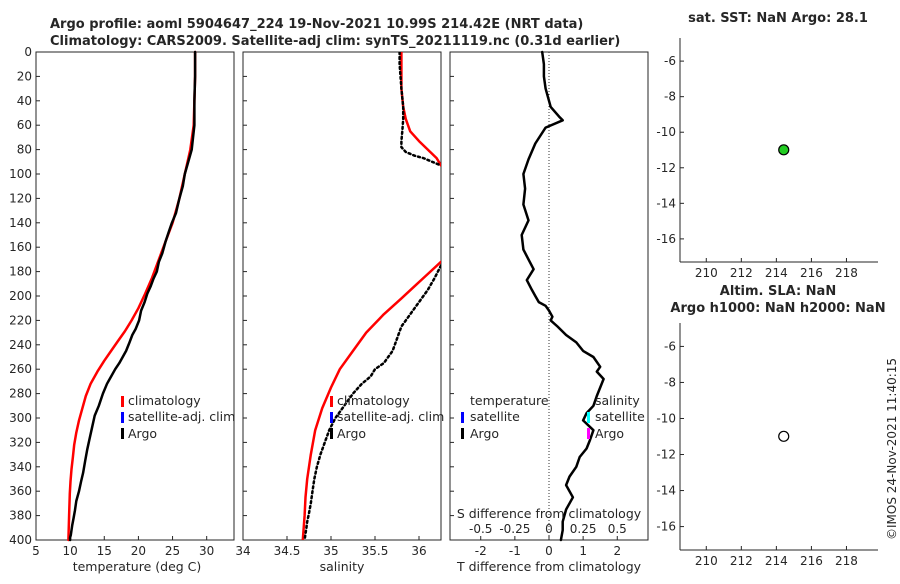 This screenshot has width=900, height=584. Describe the element at coordinates (206, 551) in the screenshot. I see `temperature-tick-label: 30` at that location.